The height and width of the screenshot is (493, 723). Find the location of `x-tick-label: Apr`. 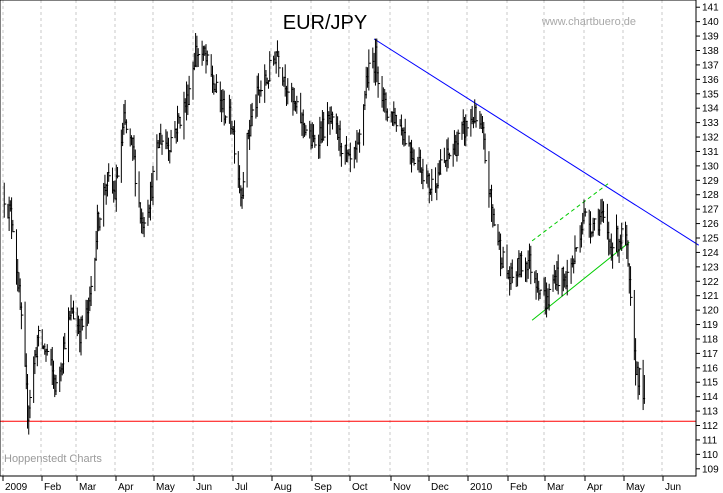

x-tick-label: Apr is located at coordinates (126, 487).